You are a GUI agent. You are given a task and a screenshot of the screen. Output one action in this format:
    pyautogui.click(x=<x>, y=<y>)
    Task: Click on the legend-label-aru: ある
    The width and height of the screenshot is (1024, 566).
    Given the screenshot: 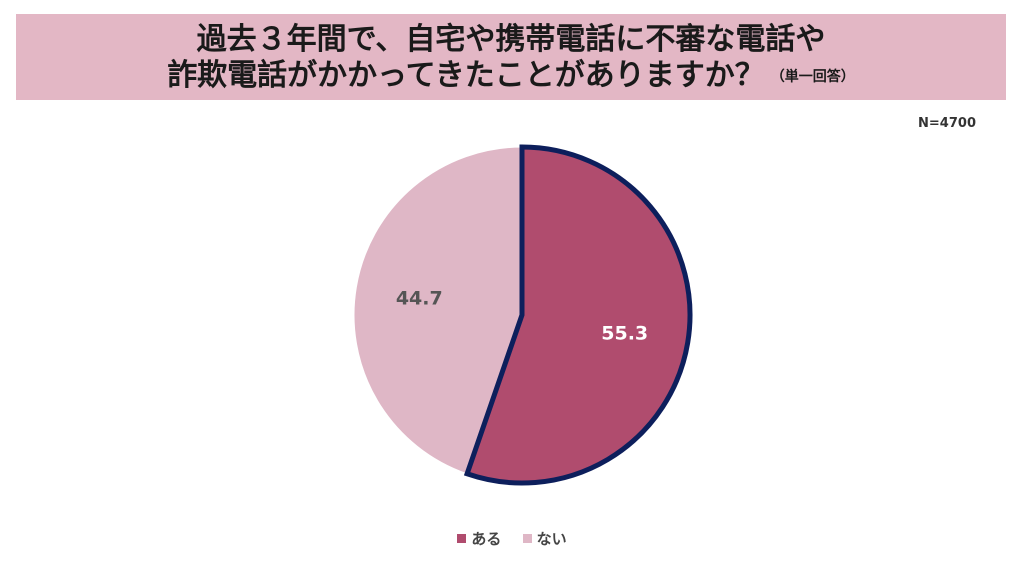 What is the action you would take?
    pyautogui.click(x=486, y=539)
    